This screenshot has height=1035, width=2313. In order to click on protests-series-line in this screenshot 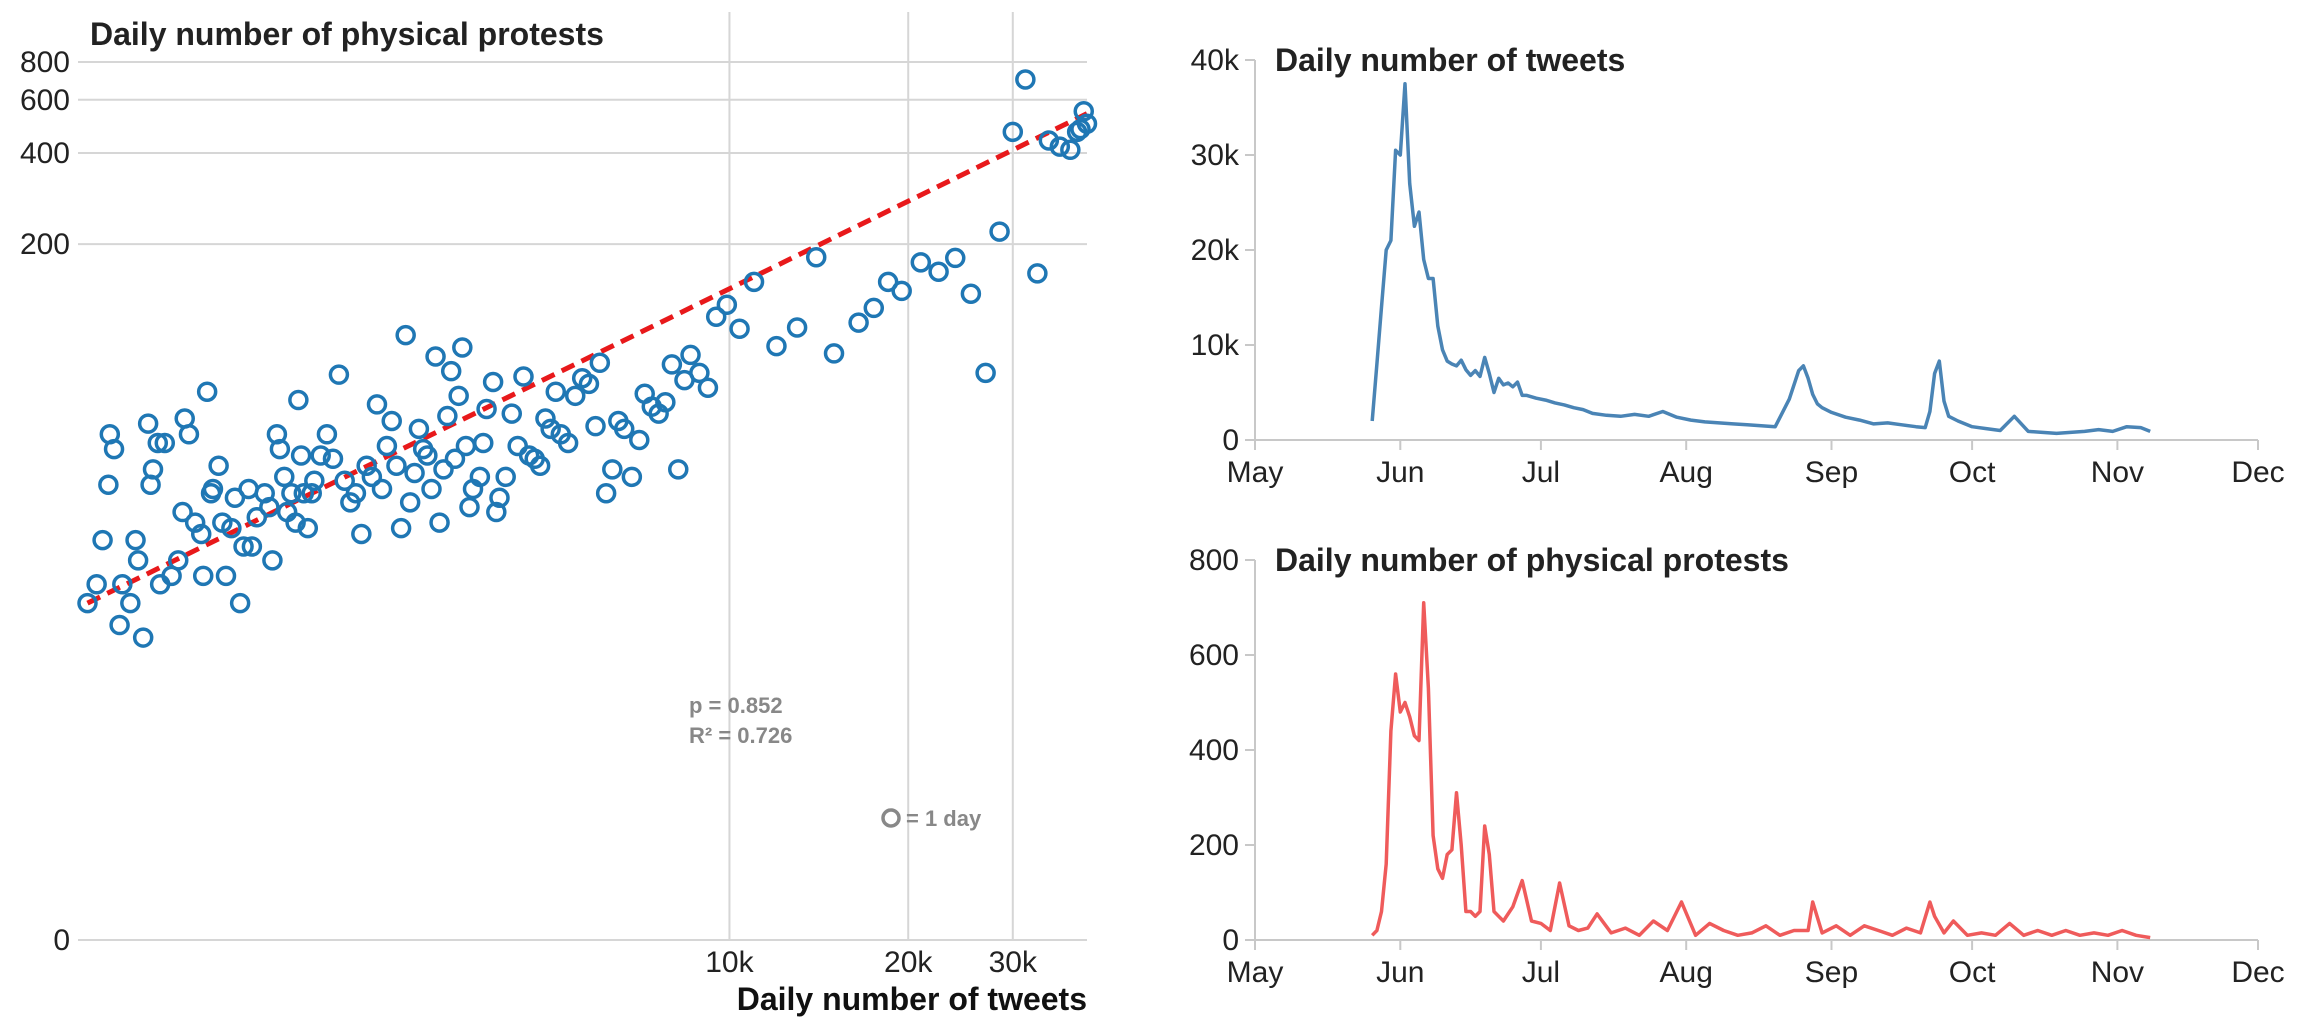, I will do `click(1760, 770)`.